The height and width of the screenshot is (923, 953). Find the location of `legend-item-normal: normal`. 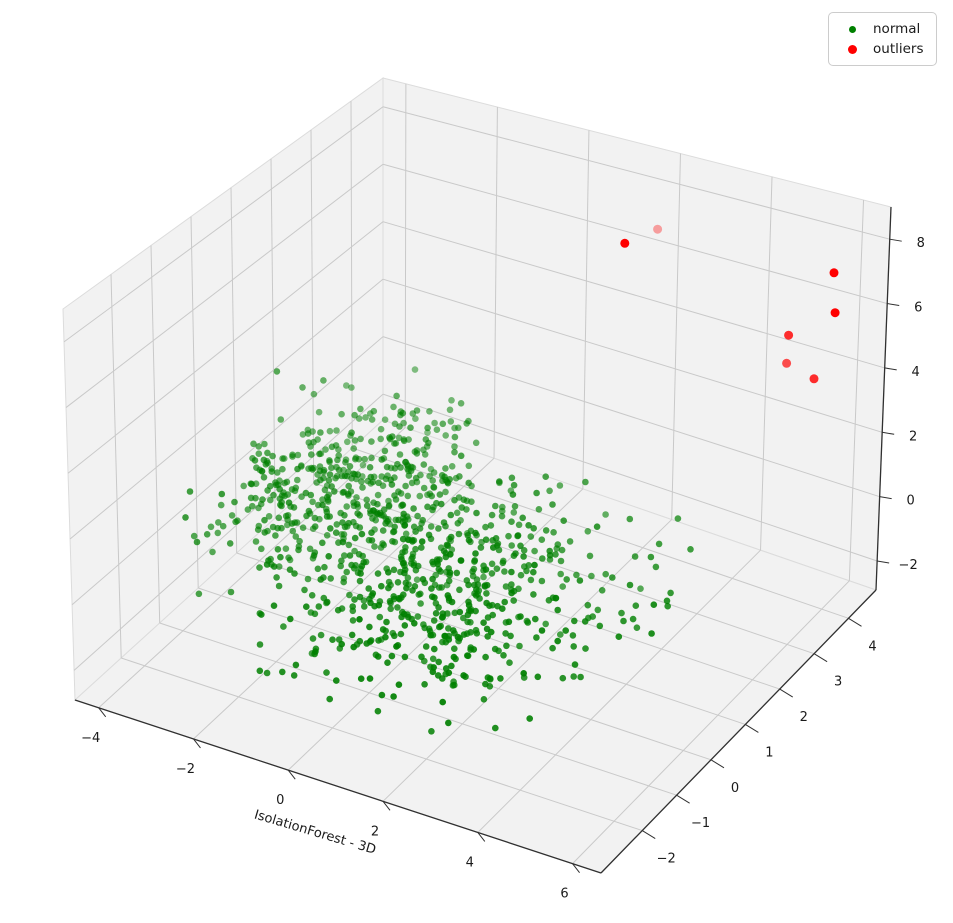

legend-item-normal: normal is located at coordinates (881, 29).